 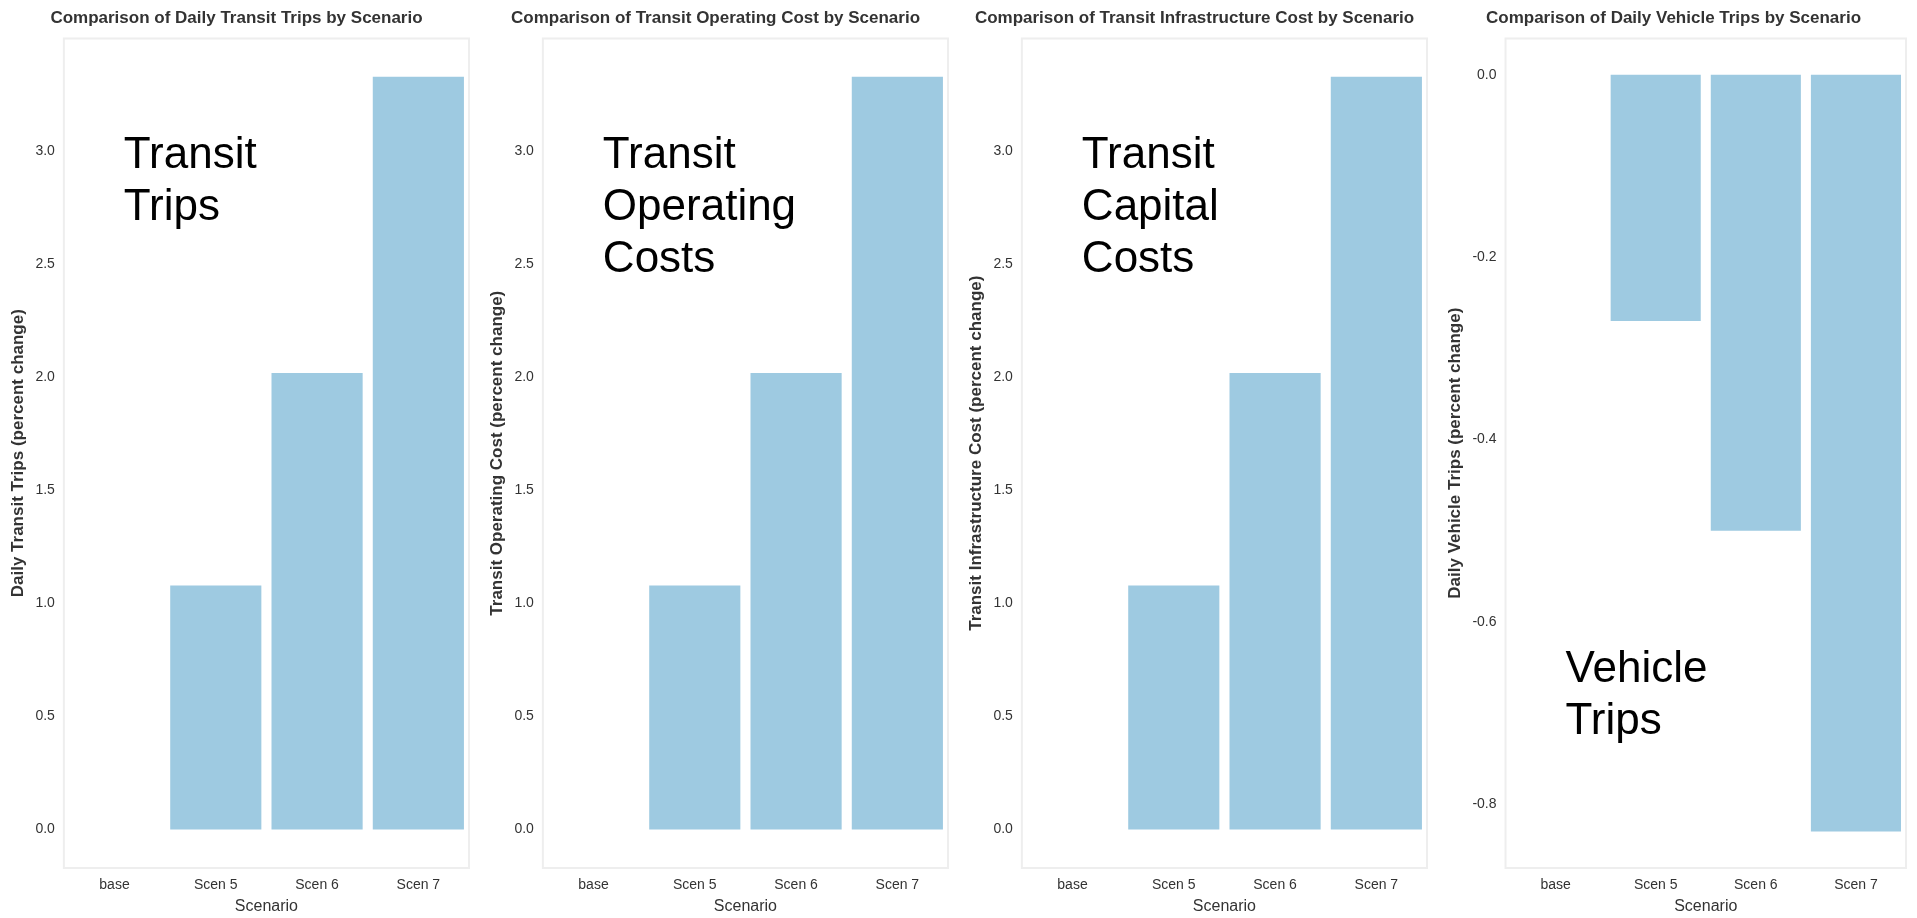 What do you see at coordinates (1484, 438) in the screenshot?
I see `y-tick-label: -0.4` at bounding box center [1484, 438].